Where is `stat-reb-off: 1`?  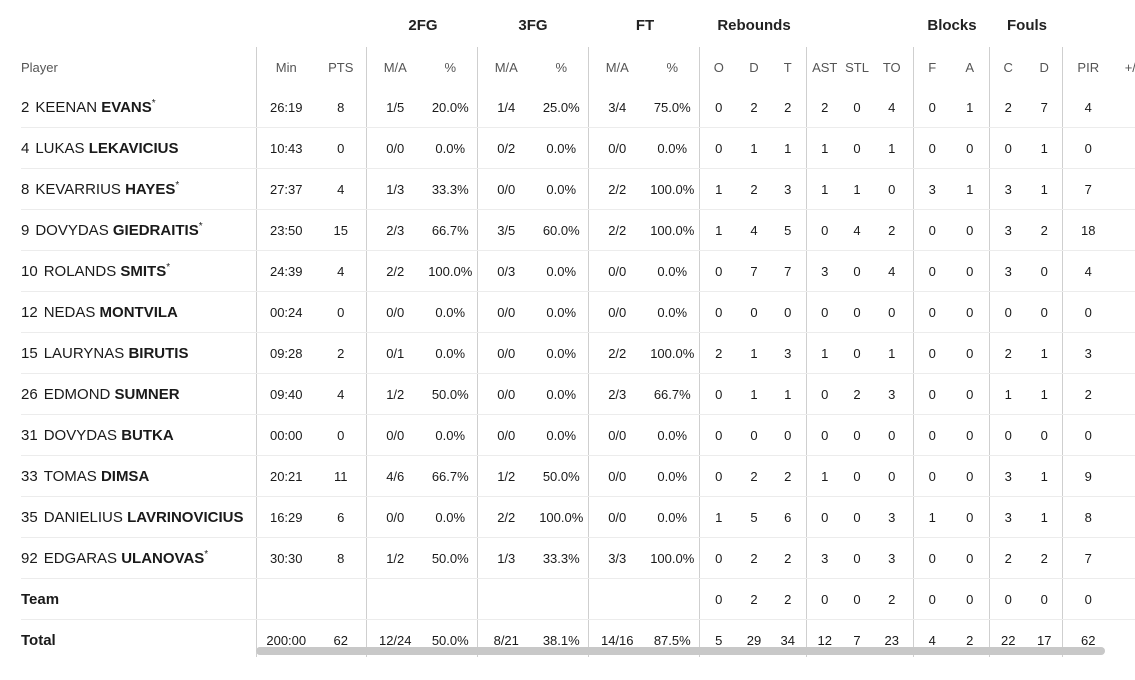 stat-reb-off: 1 is located at coordinates (718, 189).